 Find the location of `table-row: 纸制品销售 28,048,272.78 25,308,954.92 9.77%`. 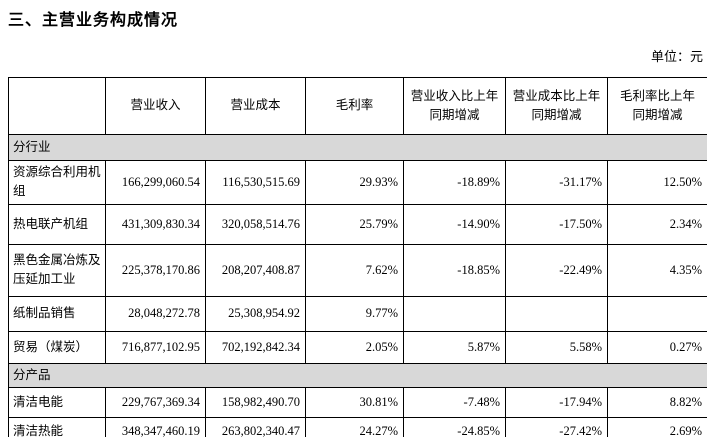

table-row: 纸制品销售 28,048,272.78 25,308,954.92 9.77% is located at coordinates (357, 313).